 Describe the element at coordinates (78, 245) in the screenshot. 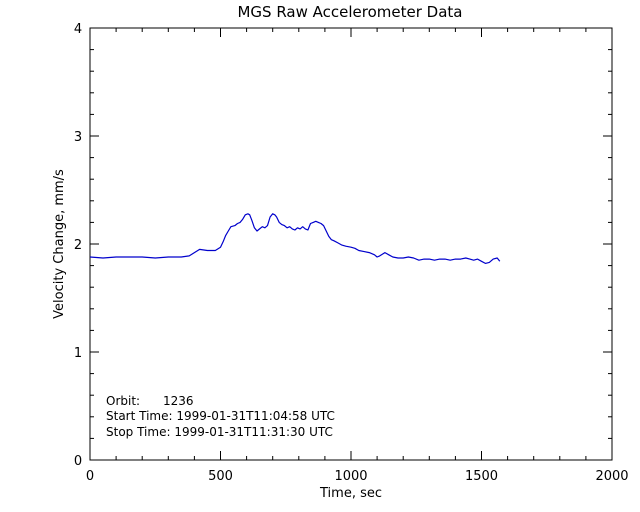

I see `y-tick-label: 2` at that location.